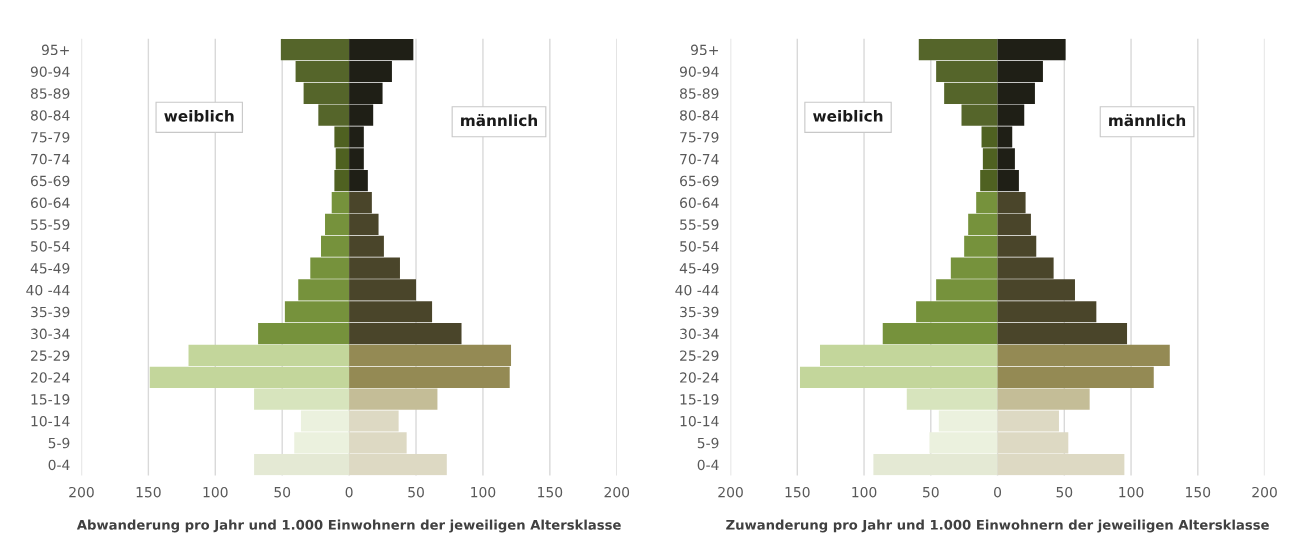 Image resolution: width=1293 pixels, height=553 pixels. I want to click on x-axis-title: Abwanderung pro Jahr und 1.000 Einwohnern der jeweiligen Altersklasse, so click(348, 526).